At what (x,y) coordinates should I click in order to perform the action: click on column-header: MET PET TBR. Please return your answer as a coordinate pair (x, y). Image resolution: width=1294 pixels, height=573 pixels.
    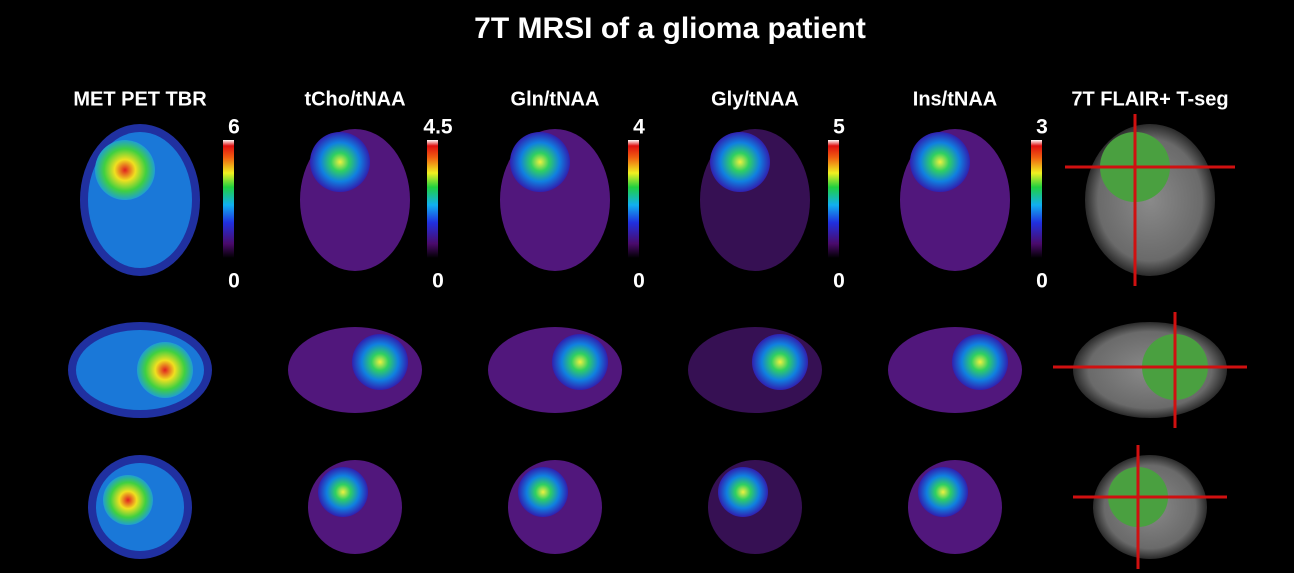
    Looking at the image, I should click on (140, 99).